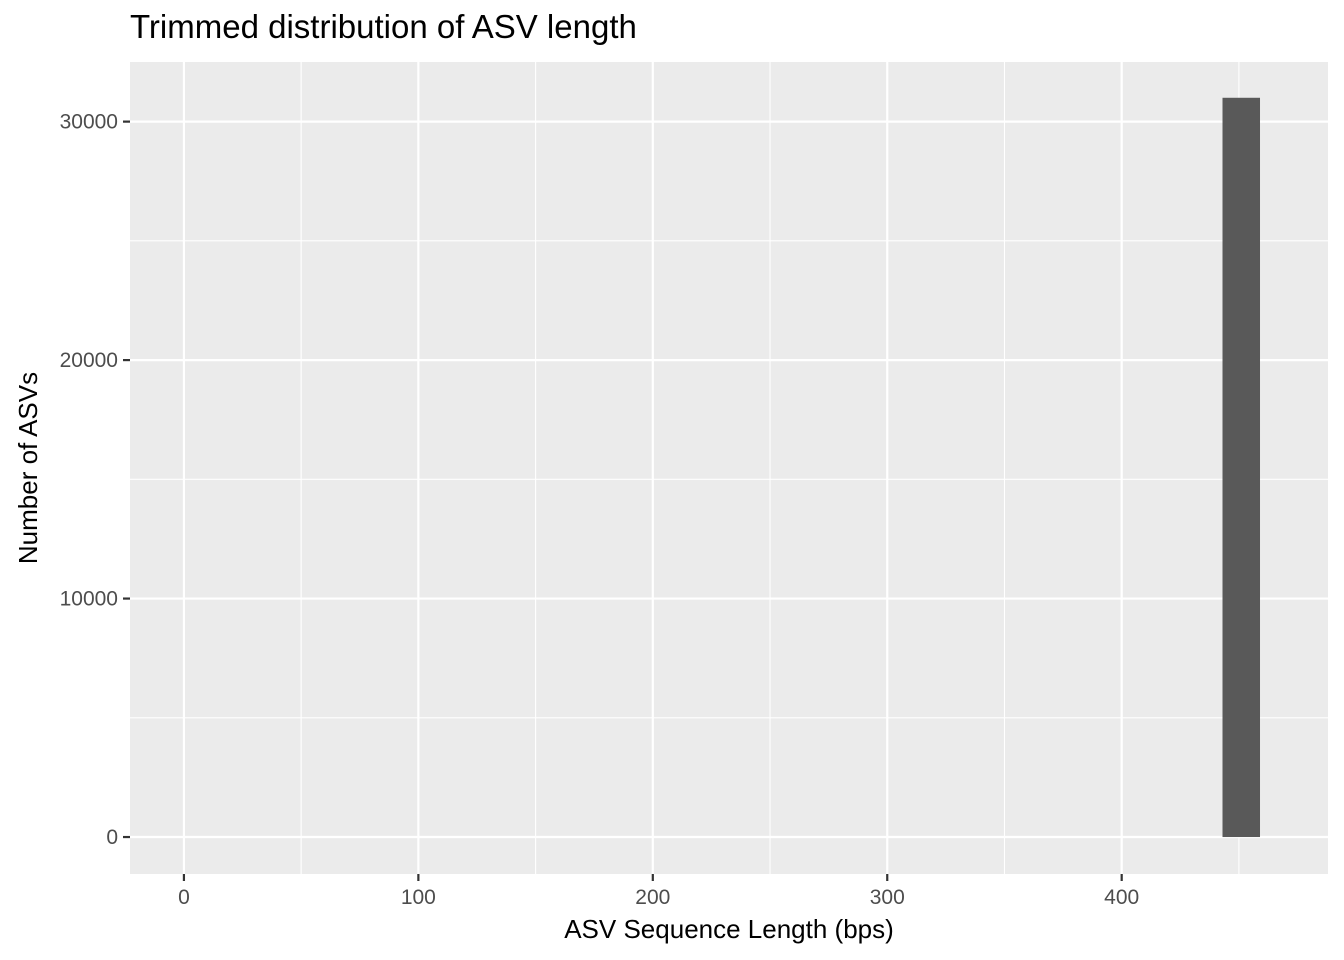 Image resolution: width=1344 pixels, height=960 pixels. What do you see at coordinates (1121, 897) in the screenshot?
I see `x-tick-label: 400` at bounding box center [1121, 897].